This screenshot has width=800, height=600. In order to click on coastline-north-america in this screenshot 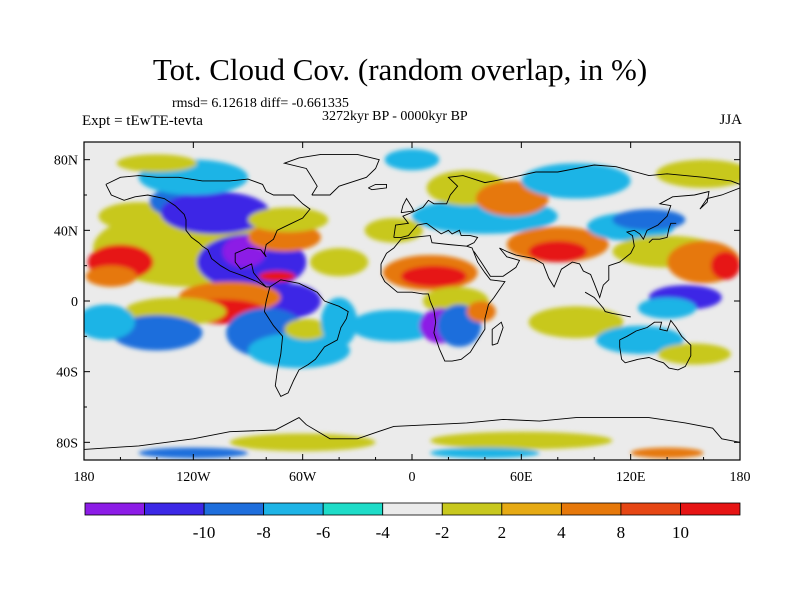, I will do `click(208, 231)`.